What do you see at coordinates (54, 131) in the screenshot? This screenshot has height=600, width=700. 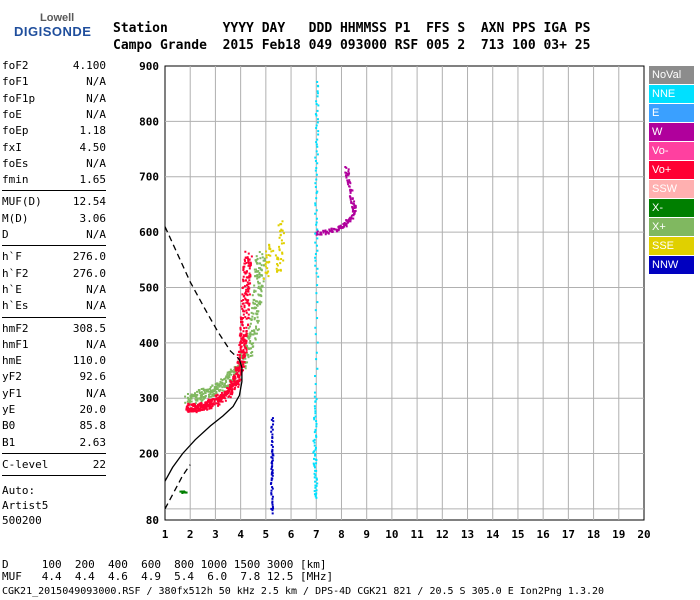 I see `param-foep: foEp 1.18` at bounding box center [54, 131].